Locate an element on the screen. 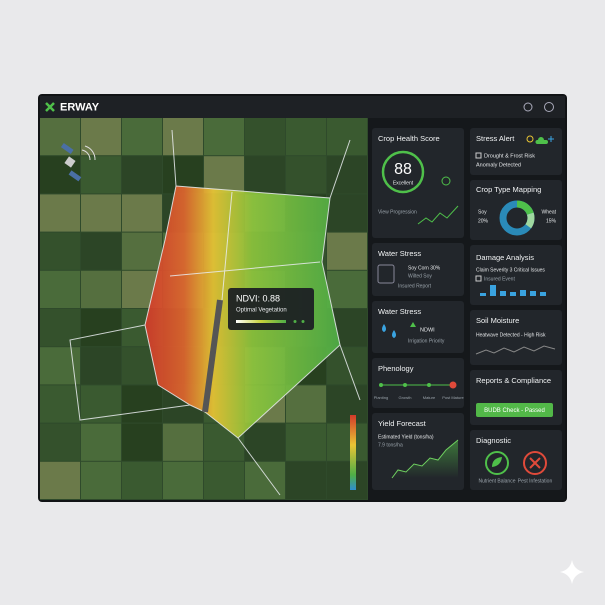 This screenshot has width=605, height=605. line: Insured Event is located at coordinates (499, 279).